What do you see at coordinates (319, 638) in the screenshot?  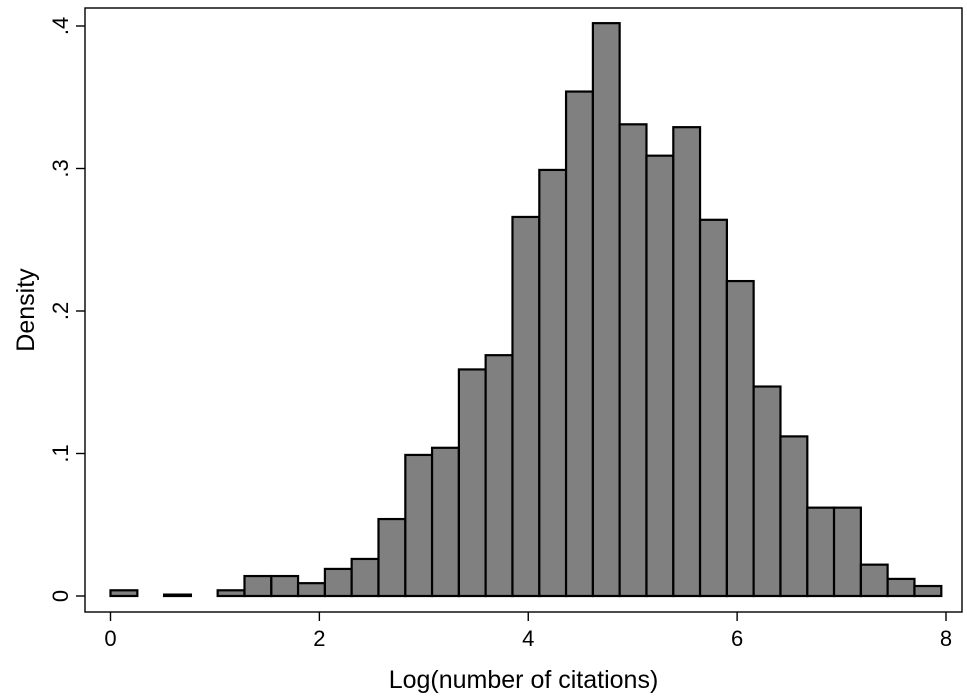 I see `x-tick-label: 2` at bounding box center [319, 638].